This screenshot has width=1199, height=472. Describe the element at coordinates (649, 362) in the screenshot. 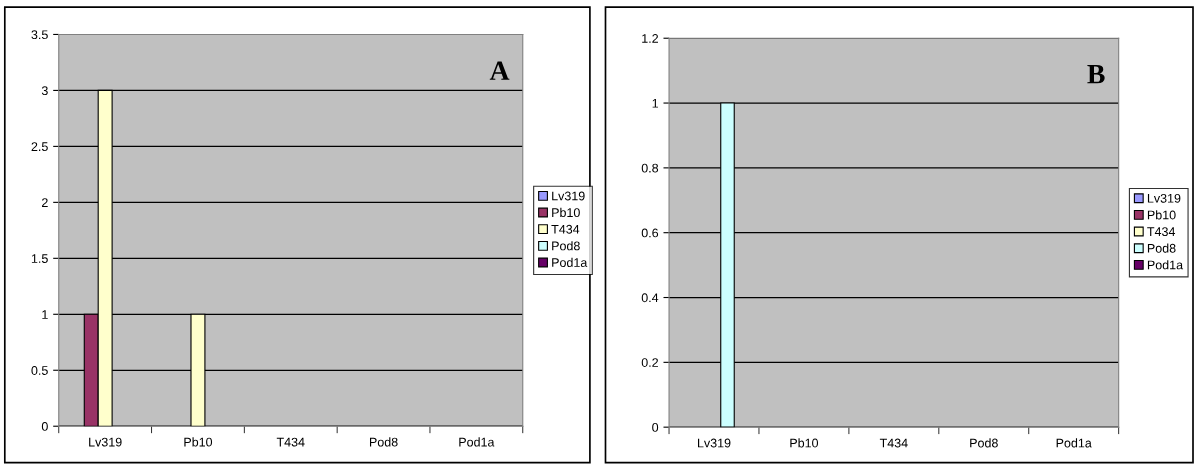

I see `y-tick-label: 0.2` at that location.